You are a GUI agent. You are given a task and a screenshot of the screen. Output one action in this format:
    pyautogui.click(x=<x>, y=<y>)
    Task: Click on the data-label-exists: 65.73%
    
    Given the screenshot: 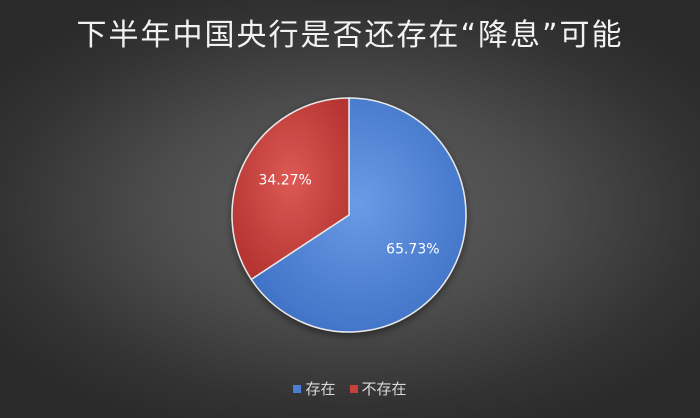 What is the action you would take?
    pyautogui.click(x=412, y=249)
    